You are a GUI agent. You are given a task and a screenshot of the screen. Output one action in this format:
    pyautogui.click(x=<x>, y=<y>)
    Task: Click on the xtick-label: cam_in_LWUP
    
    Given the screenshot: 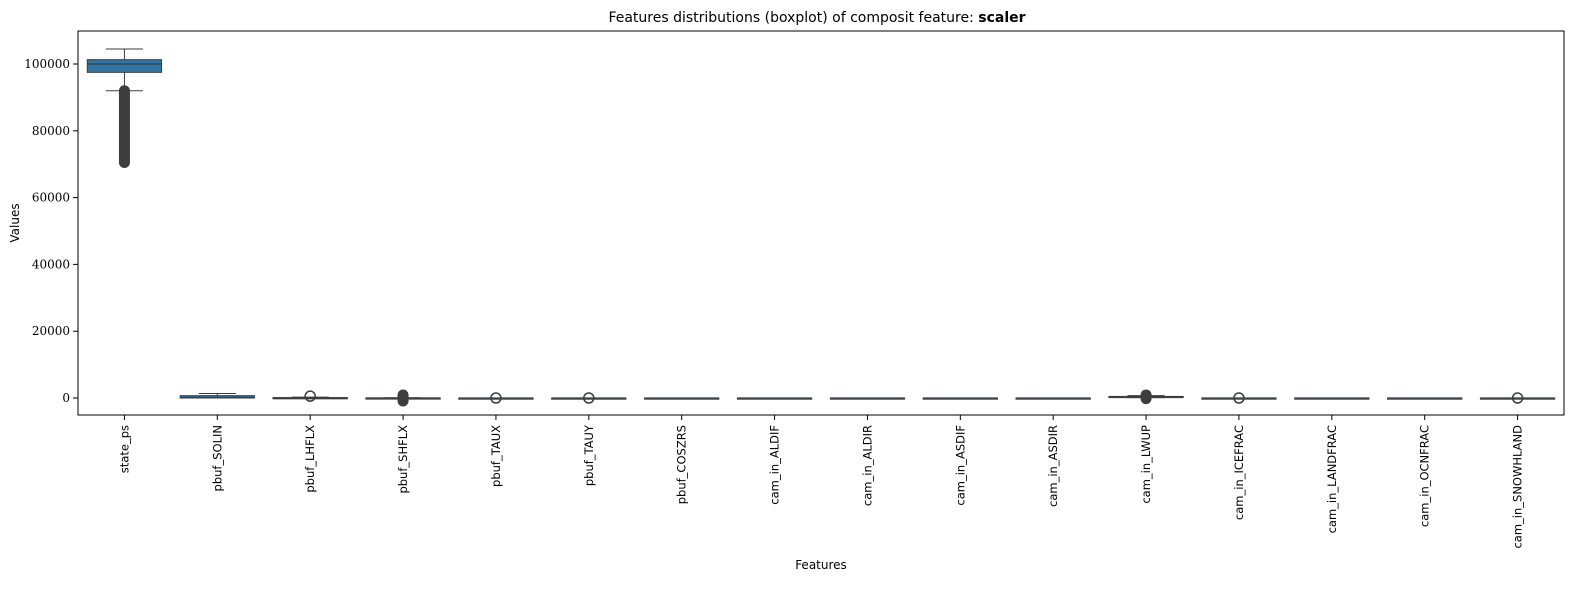 What is the action you would take?
    pyautogui.click(x=1146, y=464)
    